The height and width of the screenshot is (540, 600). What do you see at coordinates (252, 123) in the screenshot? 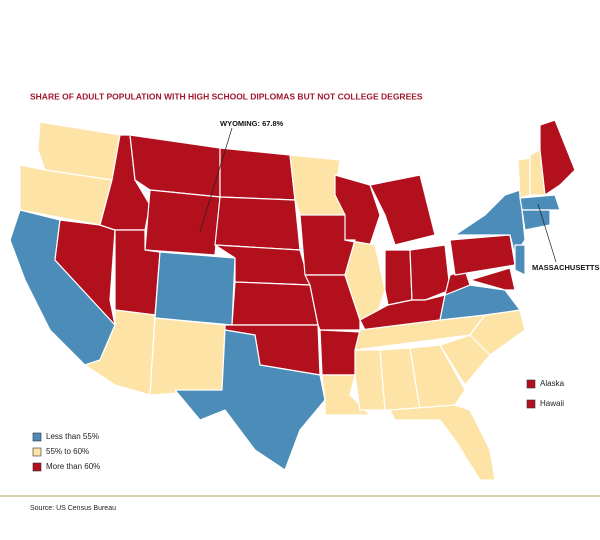
I see `annotation: WYOMING: 67.8%` at bounding box center [252, 123].